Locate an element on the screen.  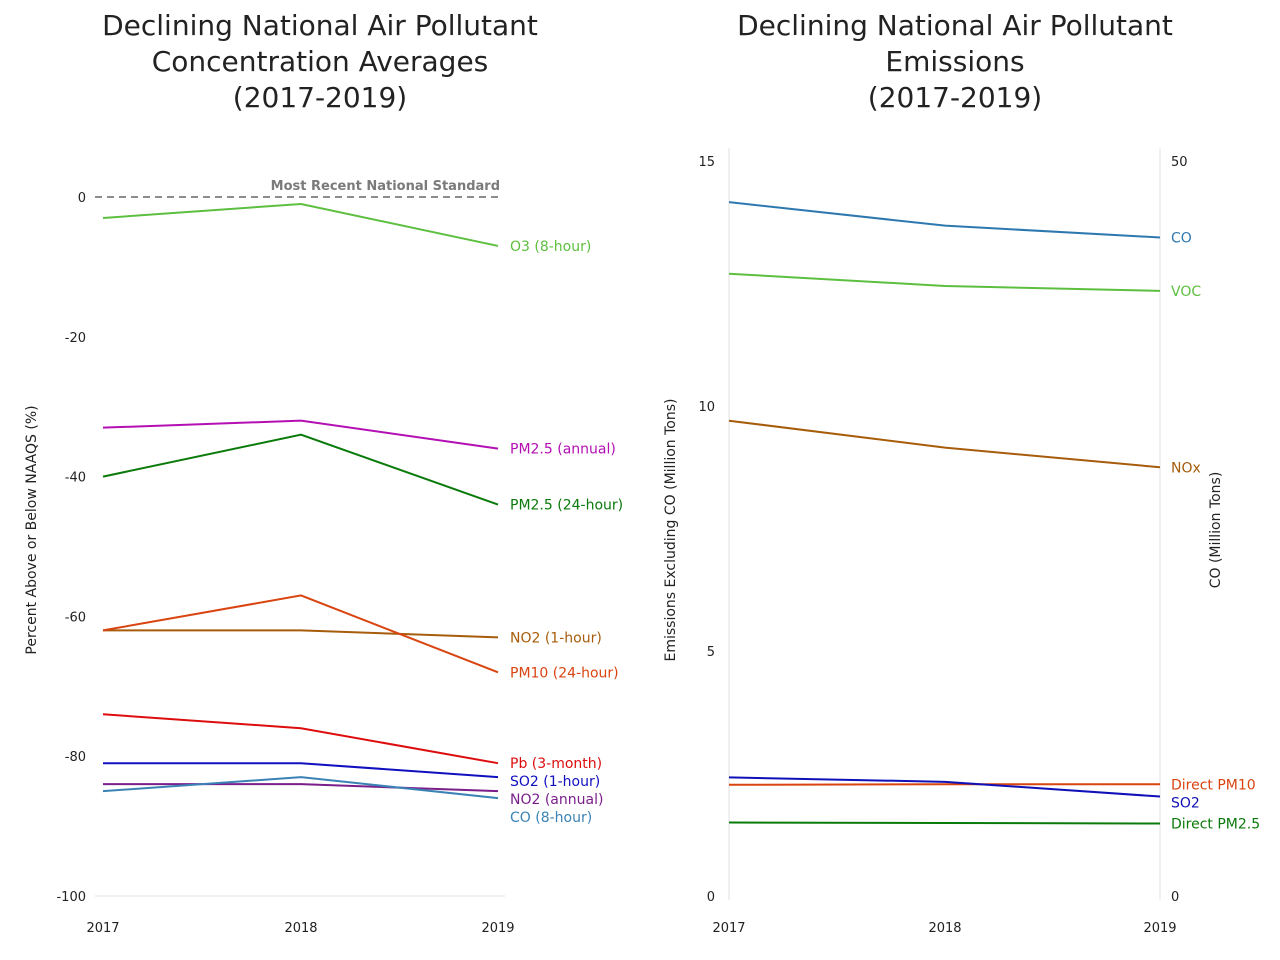
standard-reference-label: Most Recent National Standard is located at coordinates (385, 186).